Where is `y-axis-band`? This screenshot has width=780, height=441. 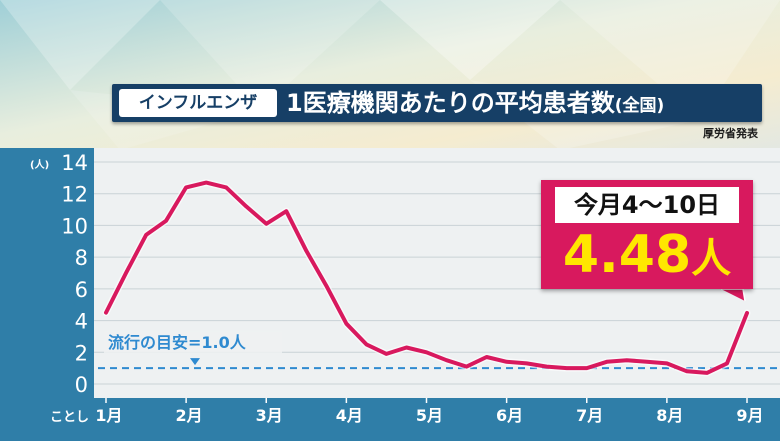
y-axis-band is located at coordinates (47, 273).